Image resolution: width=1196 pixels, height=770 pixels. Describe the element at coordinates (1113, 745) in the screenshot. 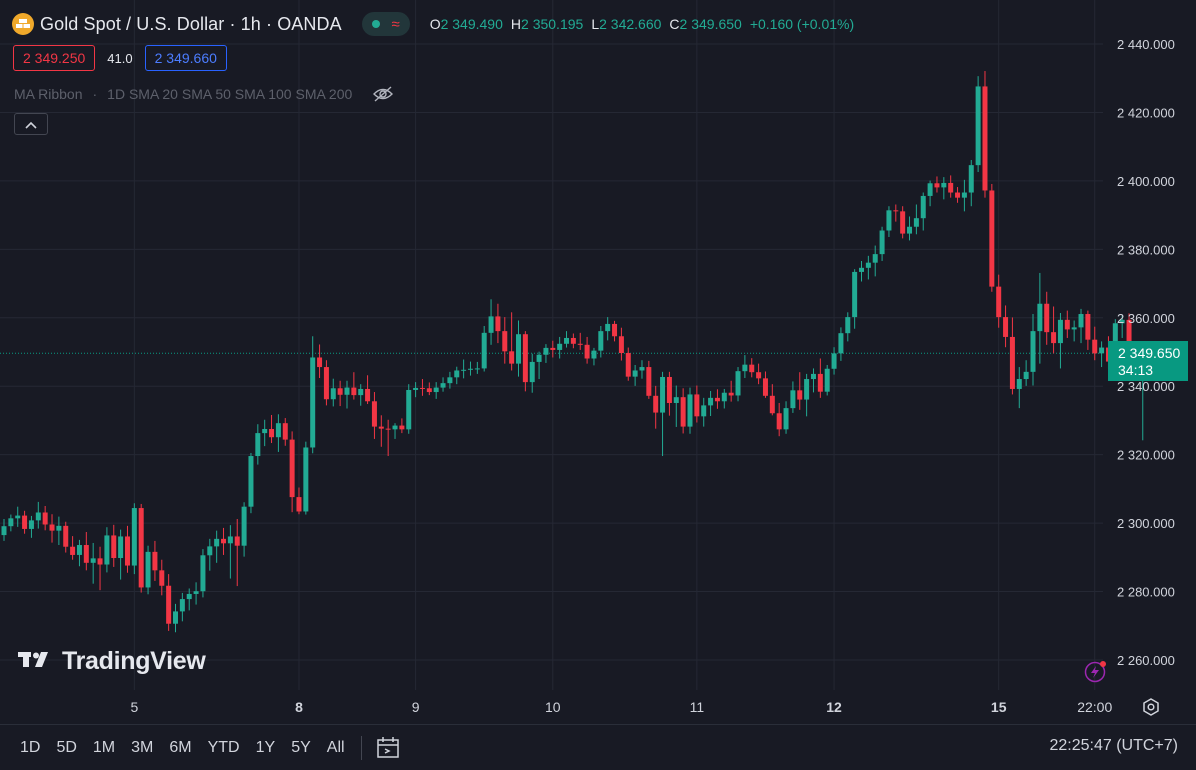

I see `clock-display: 22:25:47 (UTC+7)` at that location.